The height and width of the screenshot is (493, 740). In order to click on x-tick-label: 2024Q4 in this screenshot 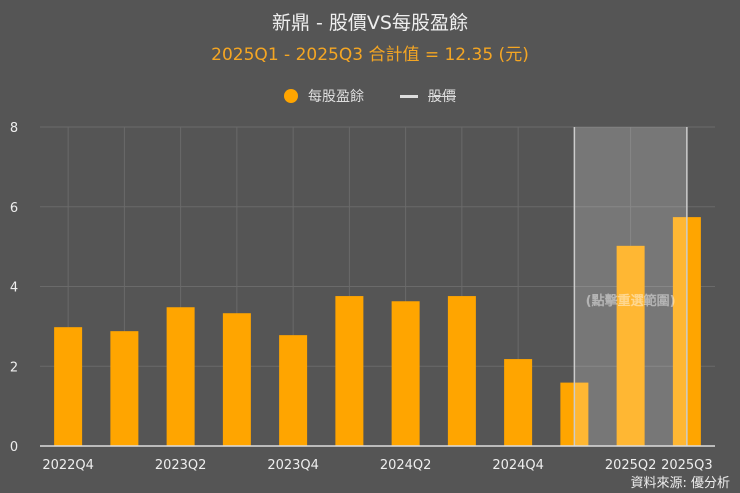, I will do `click(518, 465)`.